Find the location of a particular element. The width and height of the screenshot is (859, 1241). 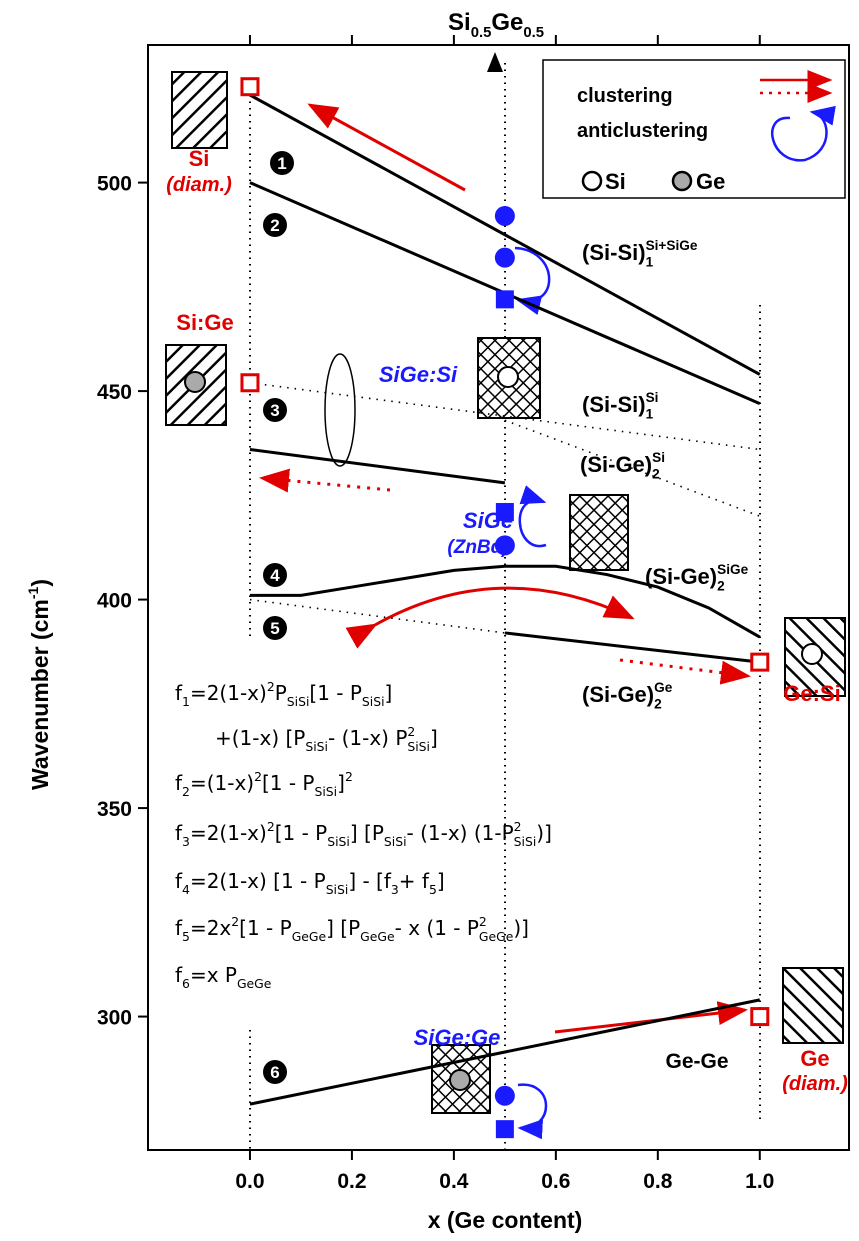

y-tick-label: 400 is located at coordinates (114, 601).